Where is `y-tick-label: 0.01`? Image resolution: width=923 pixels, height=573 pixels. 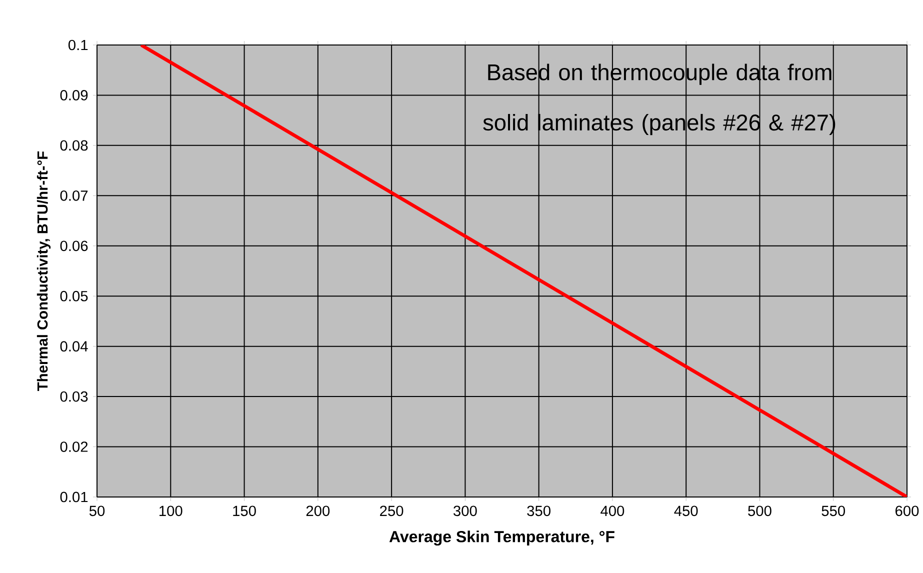 y-tick-label: 0.01 is located at coordinates (74, 497).